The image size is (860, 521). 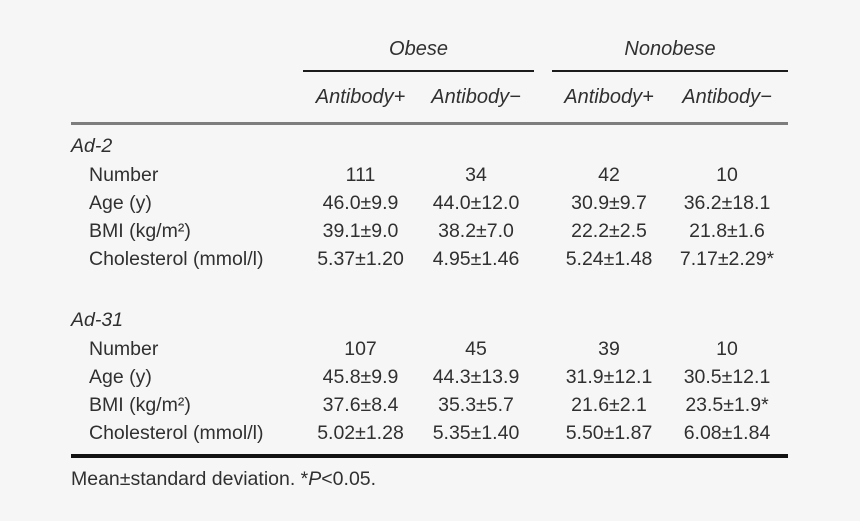 I want to click on cell-value: 7.17±2.29*, so click(x=727, y=258).